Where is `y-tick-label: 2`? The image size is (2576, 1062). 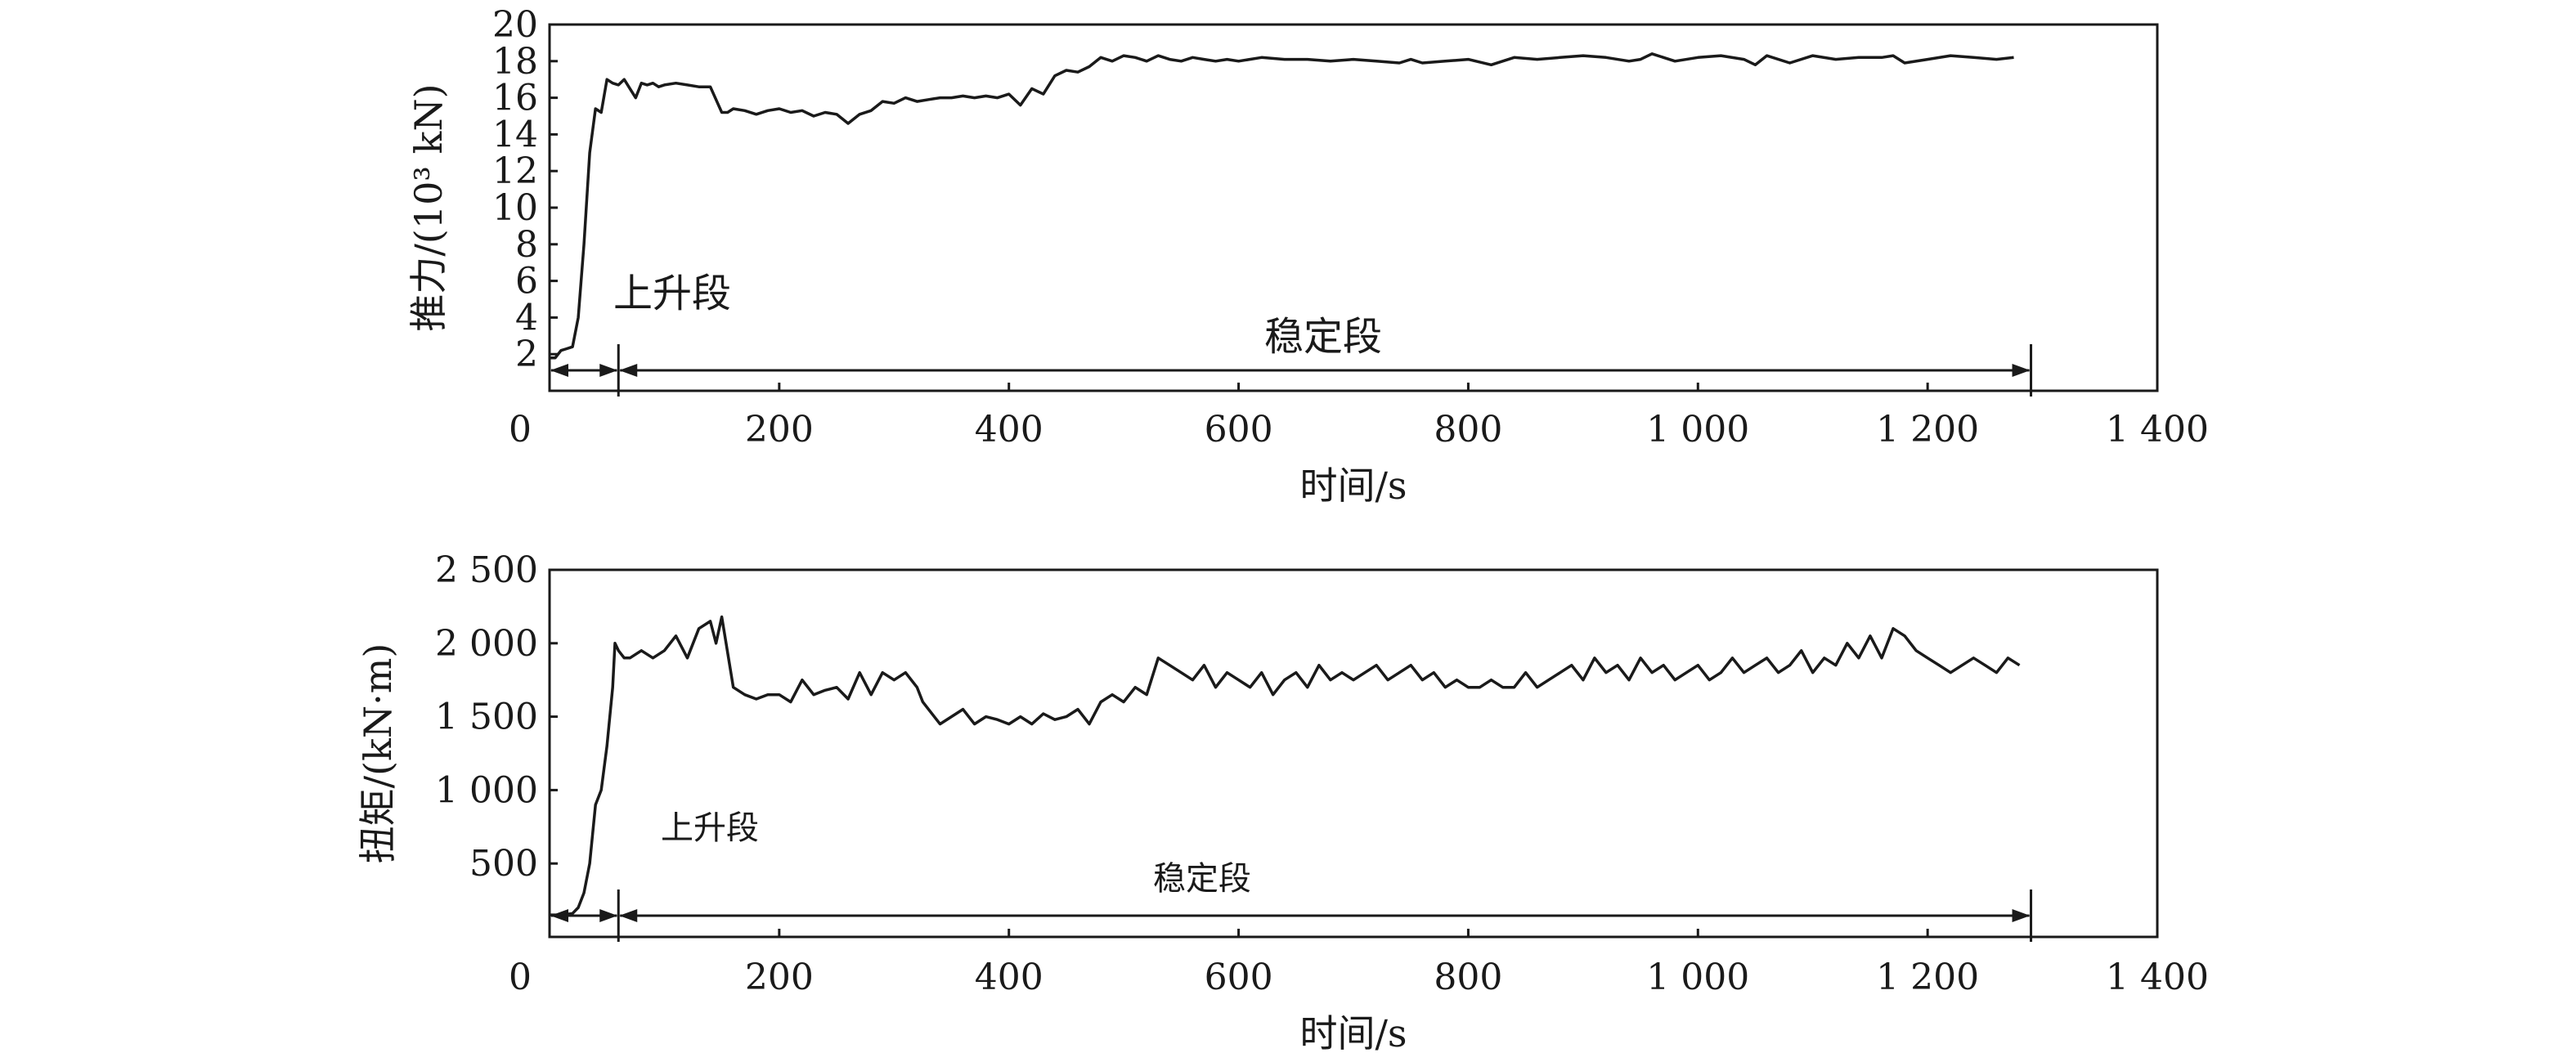 y-tick-label: 2 is located at coordinates (527, 354).